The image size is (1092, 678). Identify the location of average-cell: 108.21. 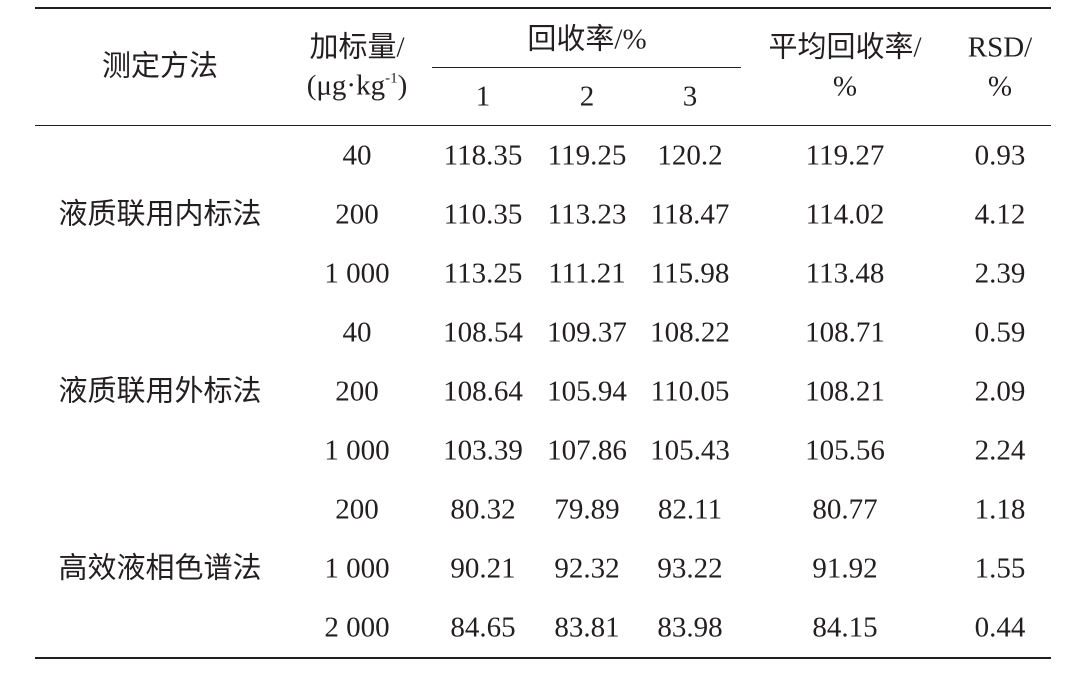
(845, 391).